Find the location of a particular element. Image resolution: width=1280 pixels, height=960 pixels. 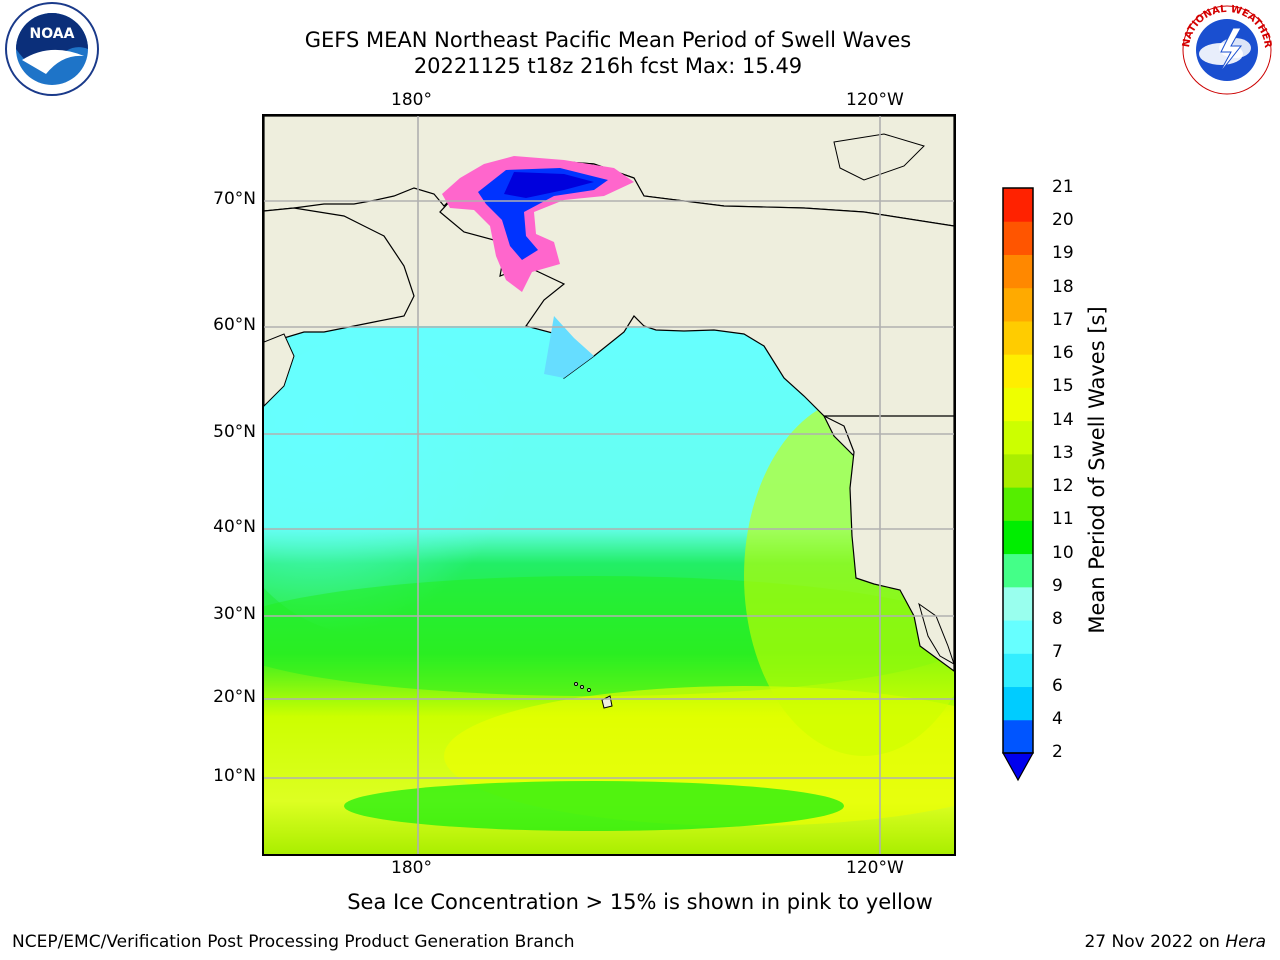

footer-date: 27 Nov 2022 on Hera is located at coordinates (1175, 942).